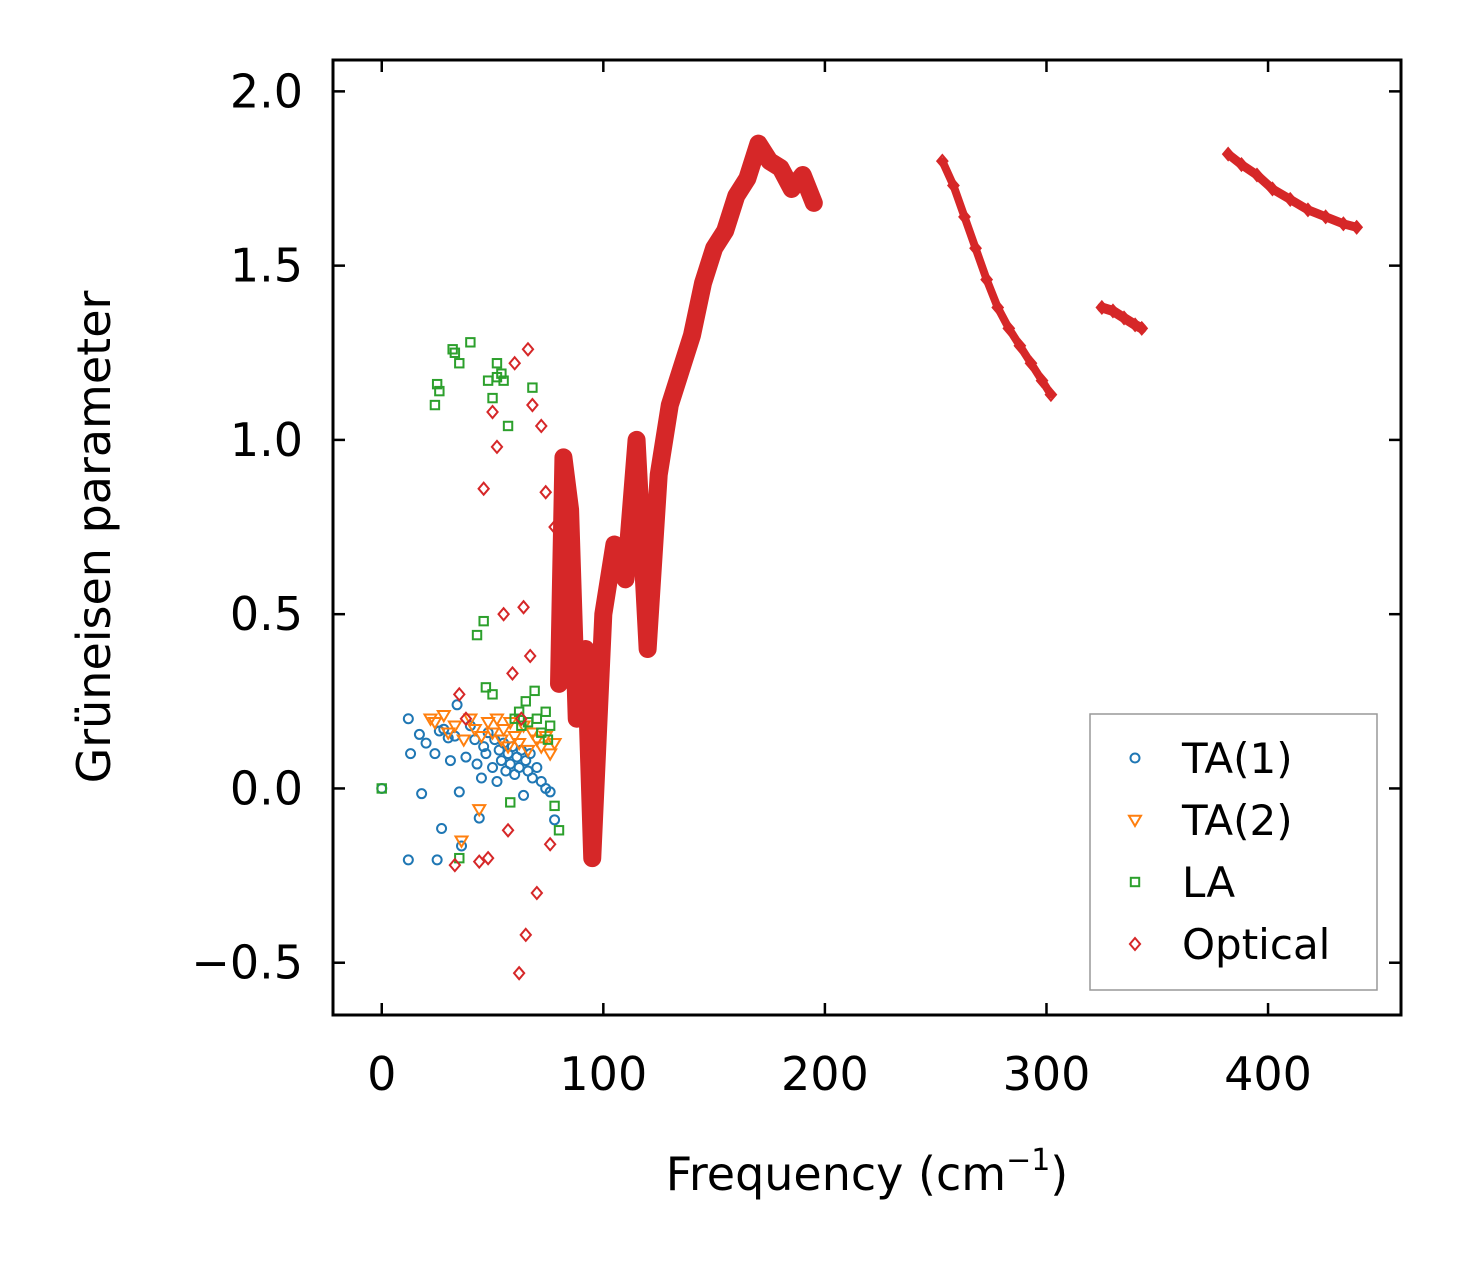 Image resolution: width=1462 pixels, height=1264 pixels. I want to click on legend-entry: Optical, so click(1229, 944).